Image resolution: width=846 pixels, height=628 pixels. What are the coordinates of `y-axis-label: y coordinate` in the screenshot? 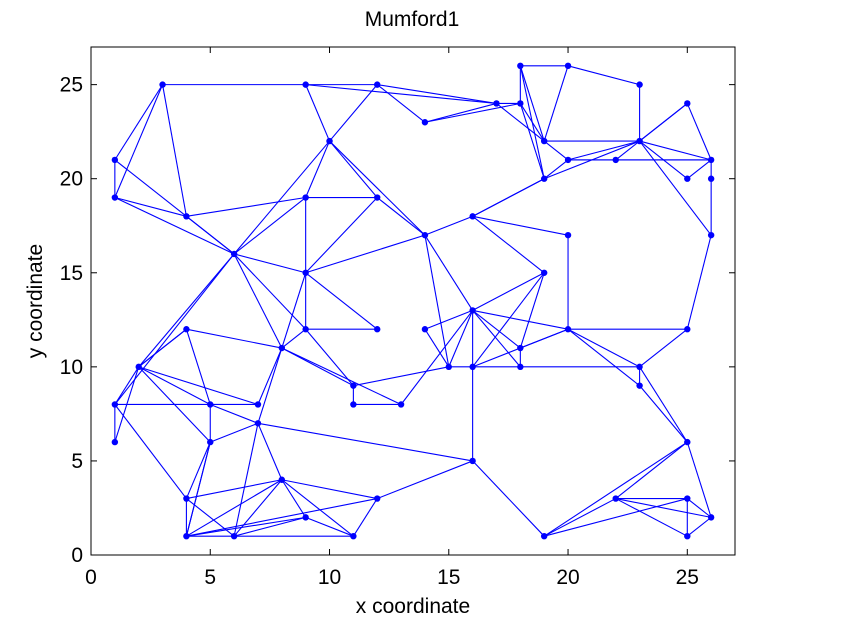 It's located at (35, 301).